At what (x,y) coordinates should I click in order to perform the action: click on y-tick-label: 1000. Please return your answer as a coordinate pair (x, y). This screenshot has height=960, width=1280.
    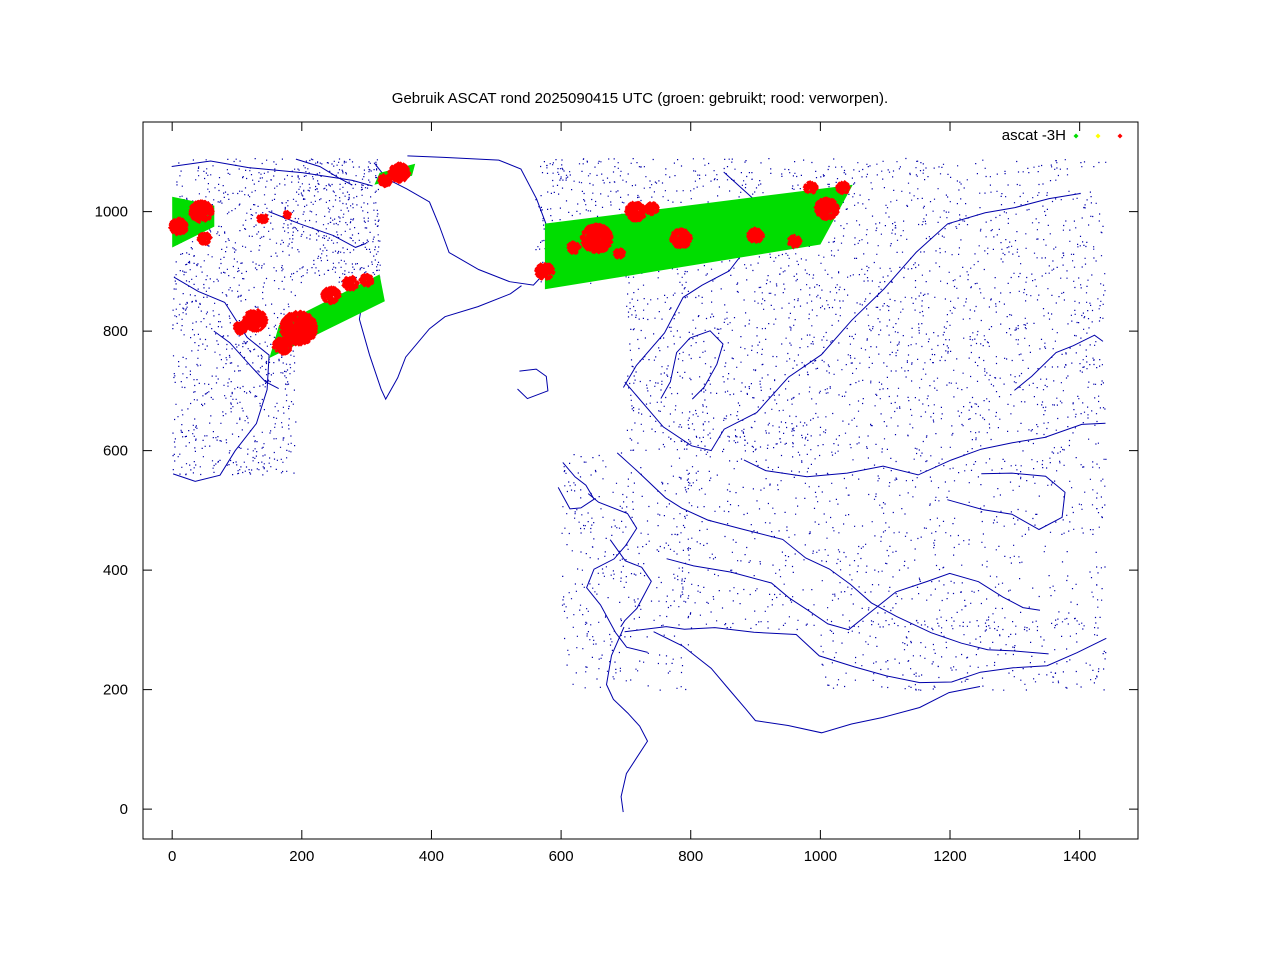
    Looking at the image, I should click on (111, 212).